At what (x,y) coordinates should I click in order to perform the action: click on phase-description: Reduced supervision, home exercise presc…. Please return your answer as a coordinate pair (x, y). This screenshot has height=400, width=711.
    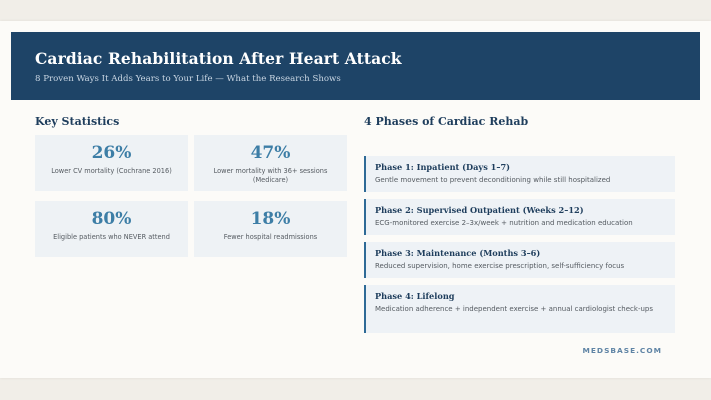
    Looking at the image, I should click on (500, 266).